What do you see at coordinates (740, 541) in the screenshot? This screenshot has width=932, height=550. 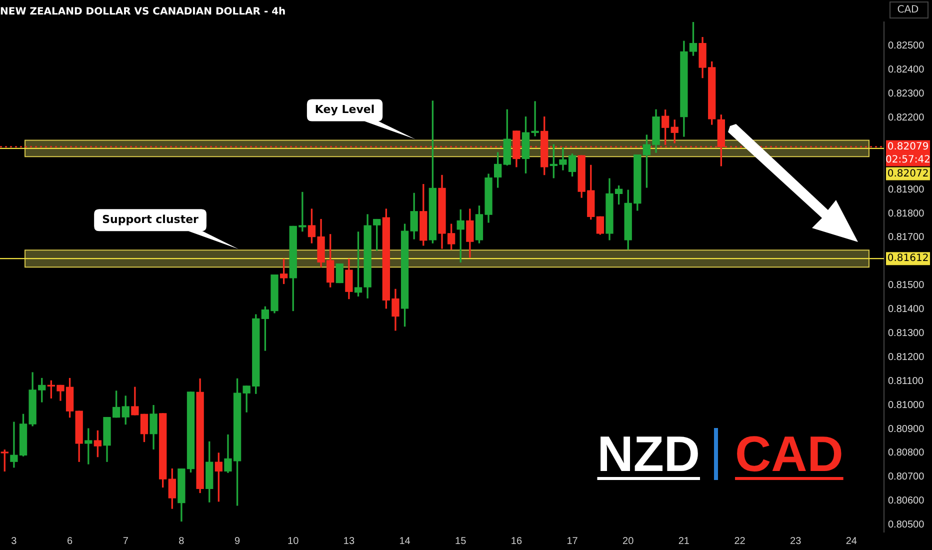 I see `x-tick-label: 22` at bounding box center [740, 541].